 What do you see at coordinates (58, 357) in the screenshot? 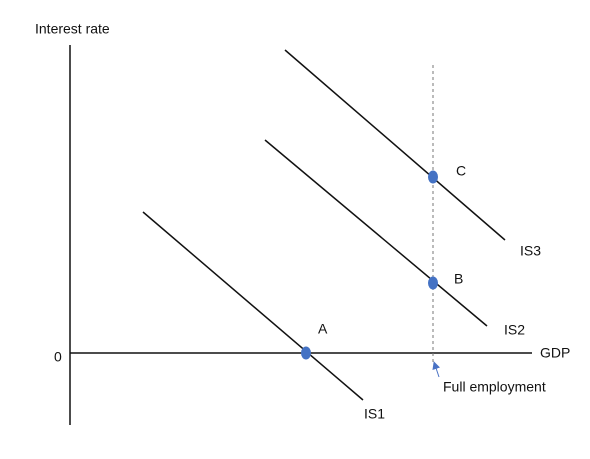
I see `origin-label: 0` at bounding box center [58, 357].